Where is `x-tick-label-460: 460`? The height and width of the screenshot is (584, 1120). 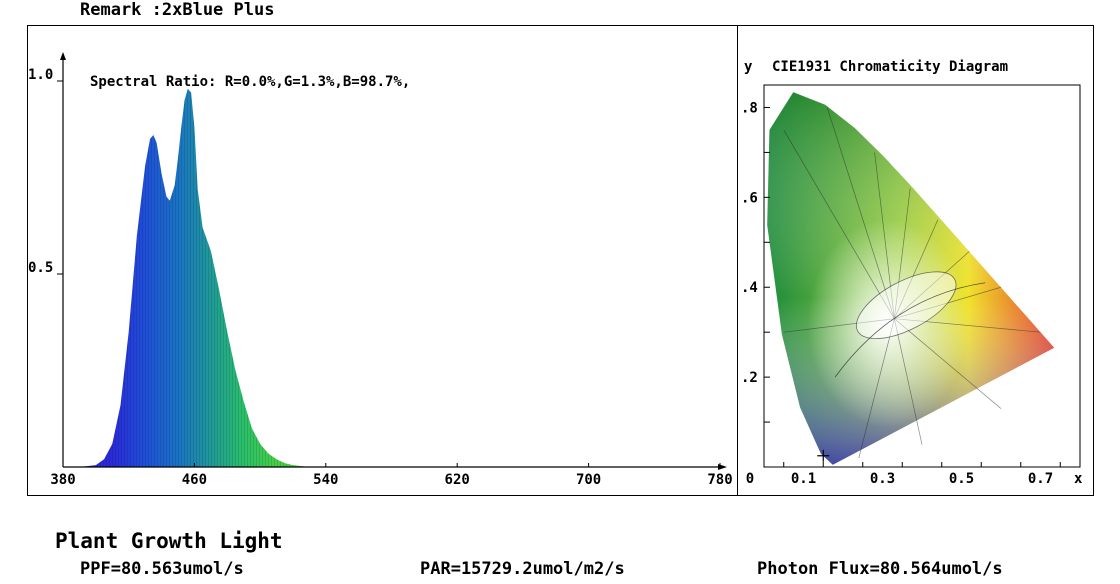 x-tick-label-460: 460 is located at coordinates (194, 480).